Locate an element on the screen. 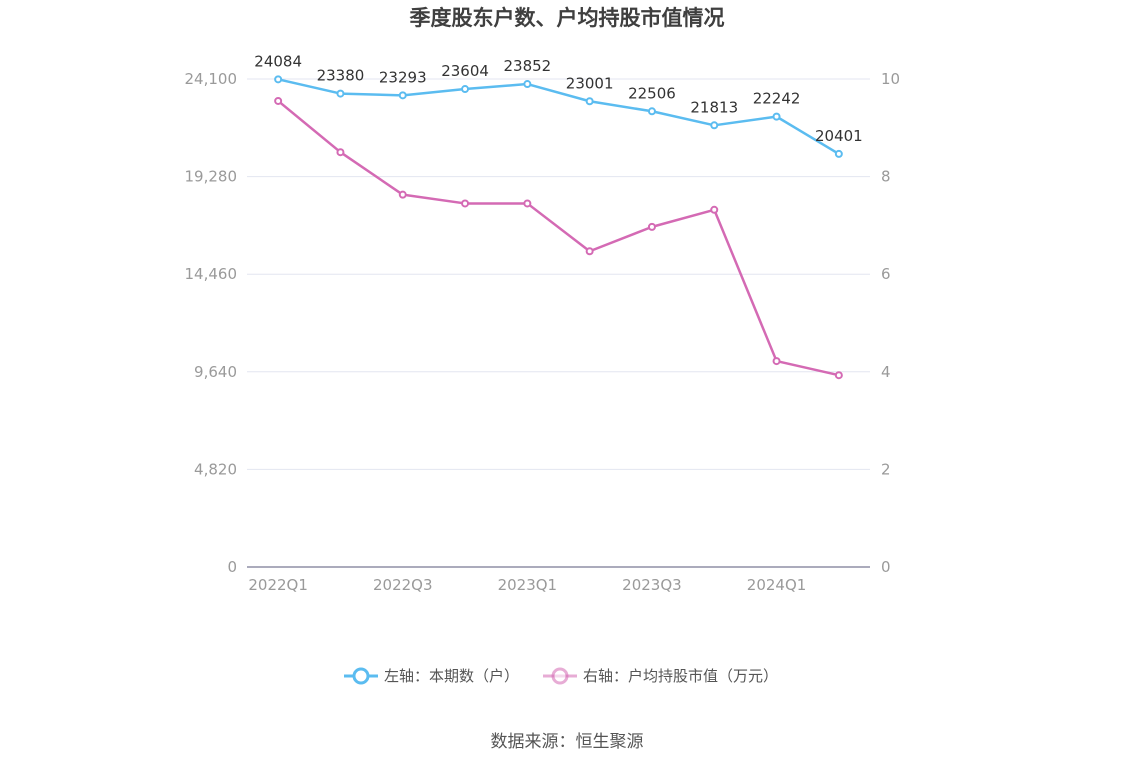 The width and height of the screenshot is (1134, 766). data-label: 23293 is located at coordinates (403, 77).